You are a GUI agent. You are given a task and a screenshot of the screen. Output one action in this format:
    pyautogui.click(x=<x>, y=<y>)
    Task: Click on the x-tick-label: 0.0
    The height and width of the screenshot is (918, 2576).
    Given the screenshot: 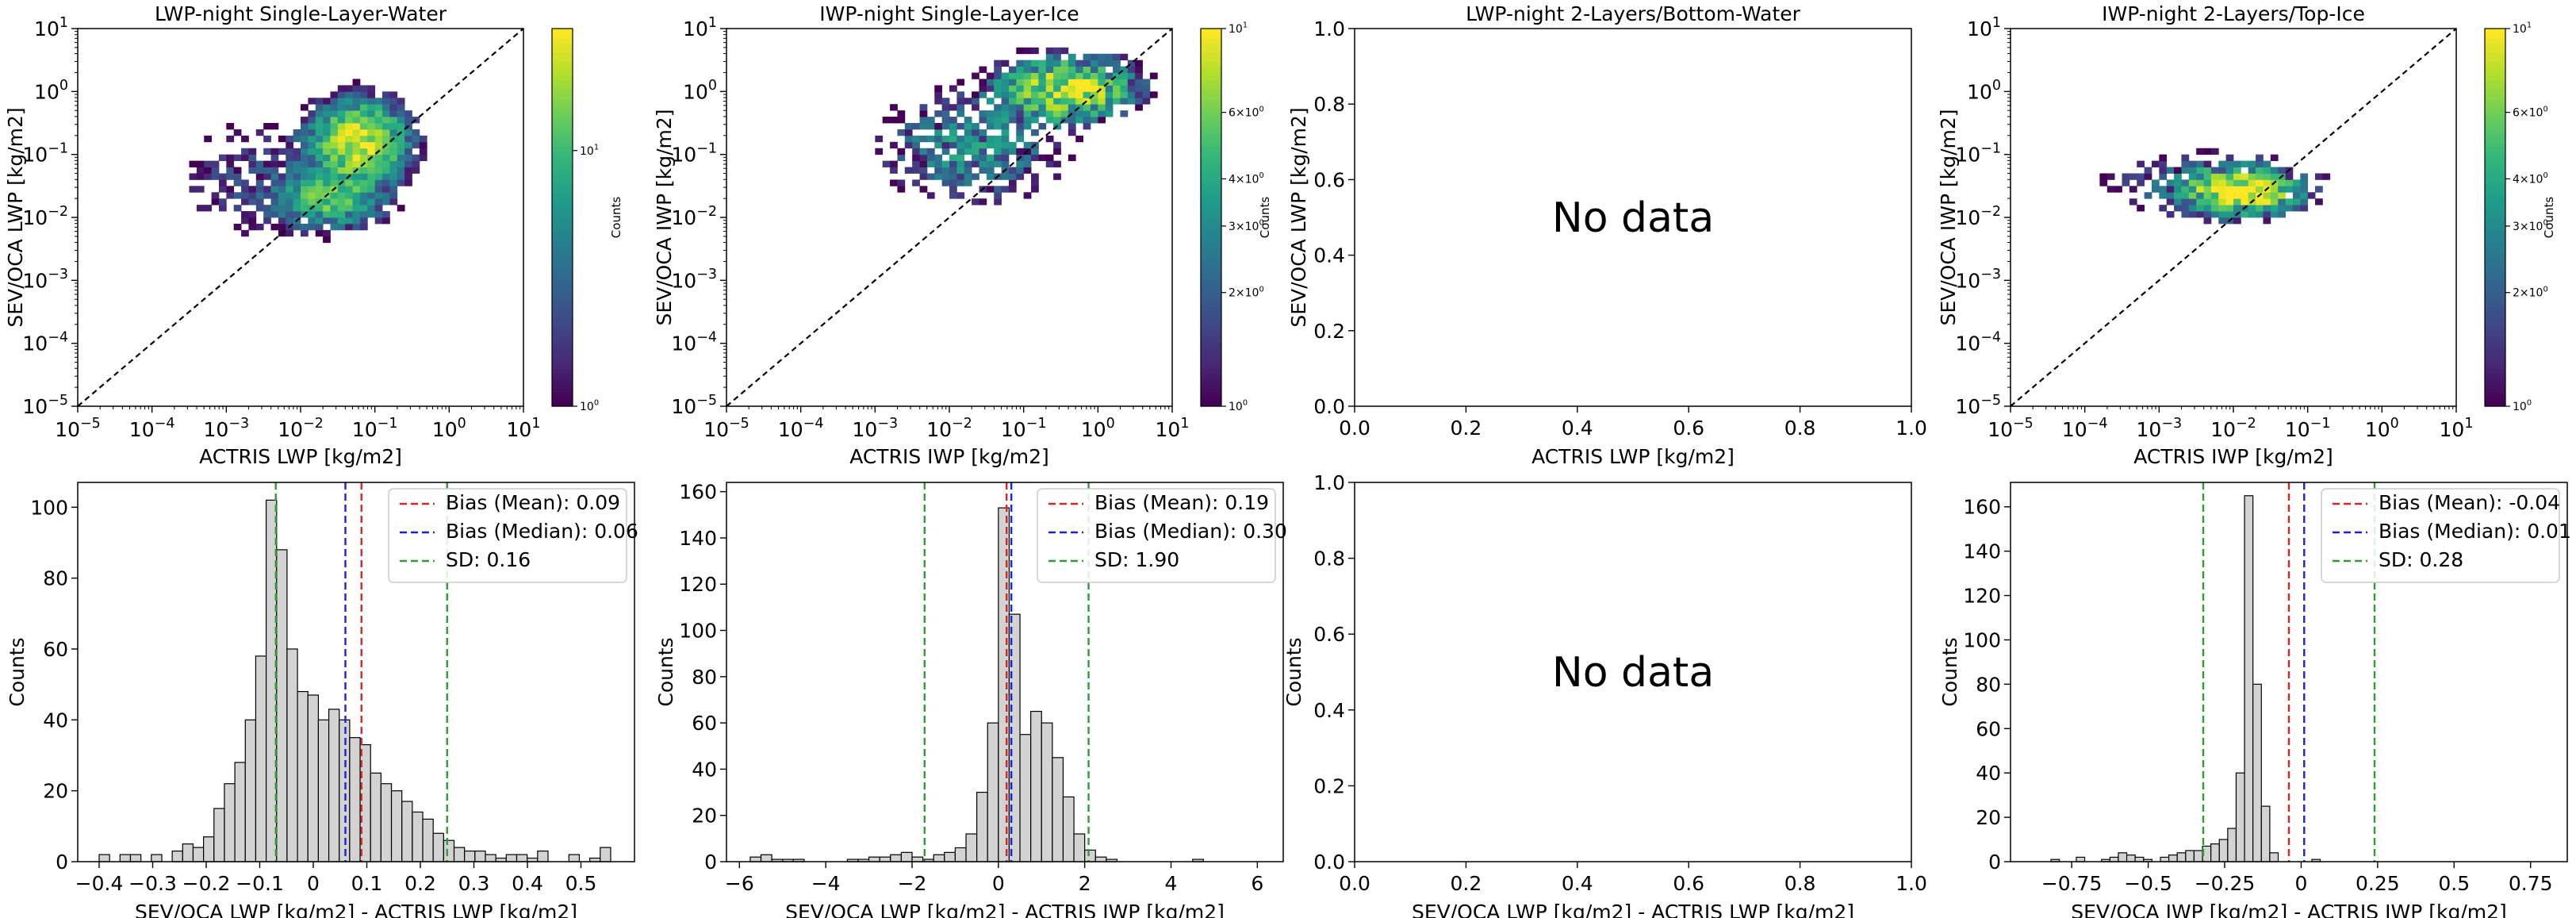 What is the action you would take?
    pyautogui.click(x=1354, y=428)
    